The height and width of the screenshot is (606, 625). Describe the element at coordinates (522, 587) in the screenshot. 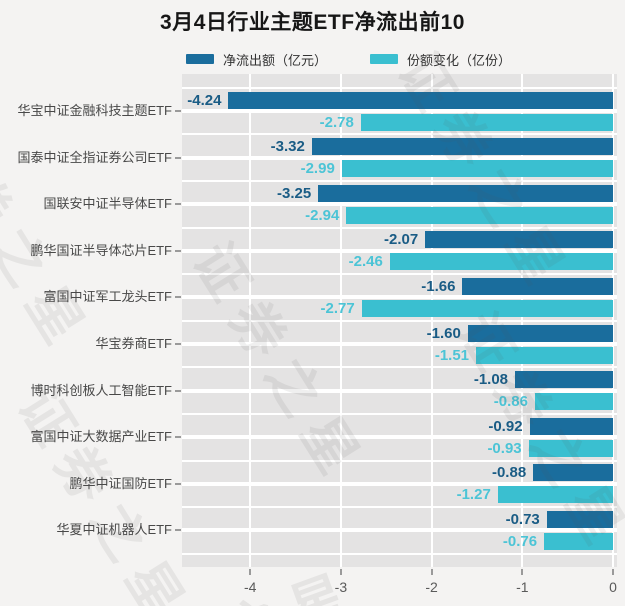

I see `x-axis-tick-label: -1` at that location.